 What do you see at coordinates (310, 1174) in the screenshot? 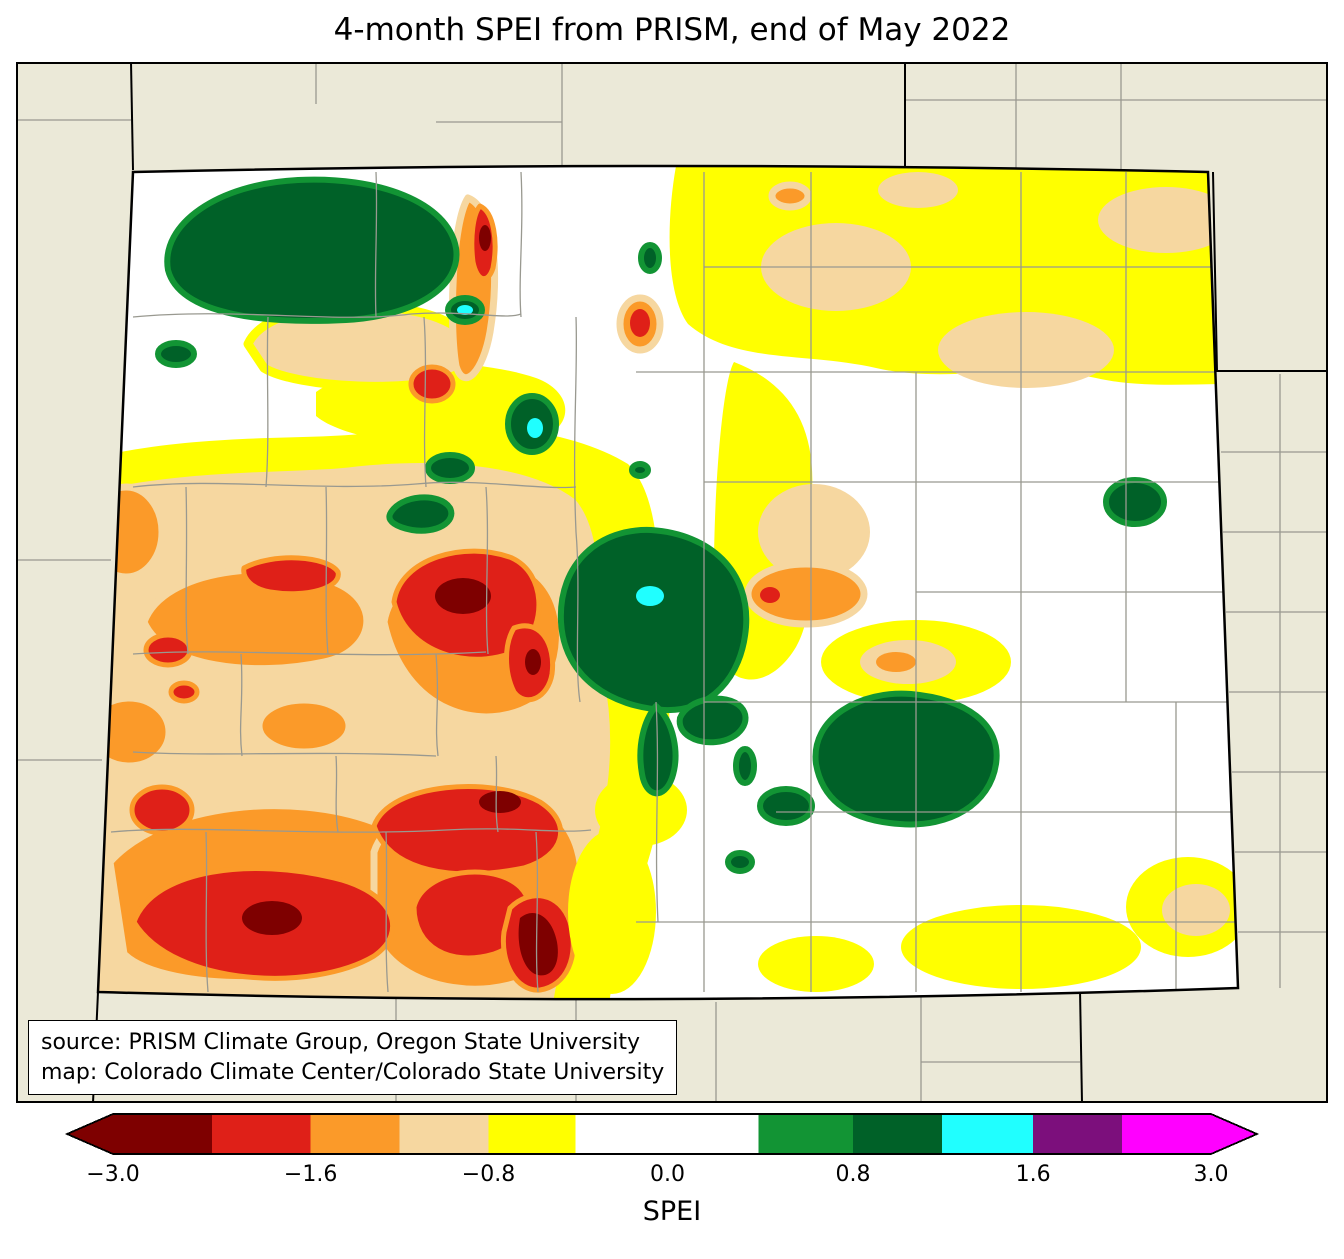
I see `colorbar-tick-label: −1.6` at bounding box center [310, 1174].